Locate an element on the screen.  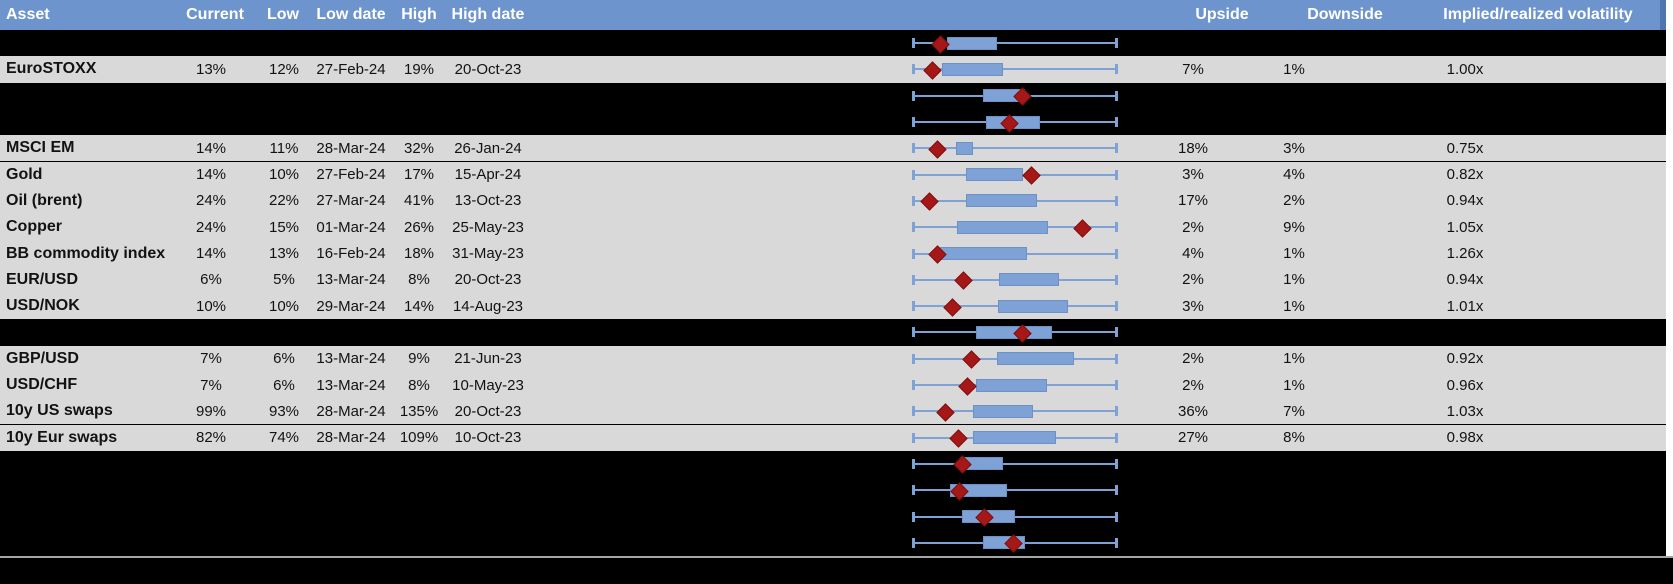
header-current: Current is located at coordinates (215, 14).